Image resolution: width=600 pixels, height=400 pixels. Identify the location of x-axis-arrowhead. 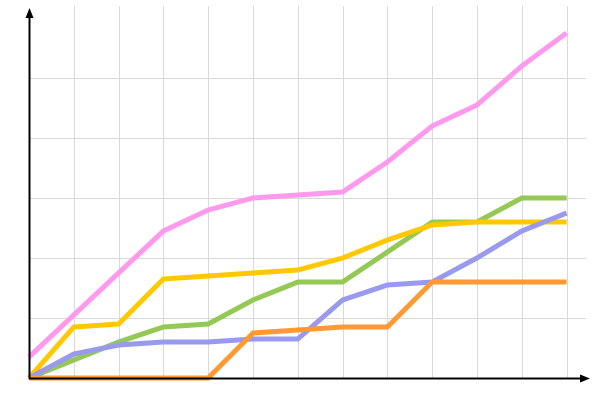
(585, 378).